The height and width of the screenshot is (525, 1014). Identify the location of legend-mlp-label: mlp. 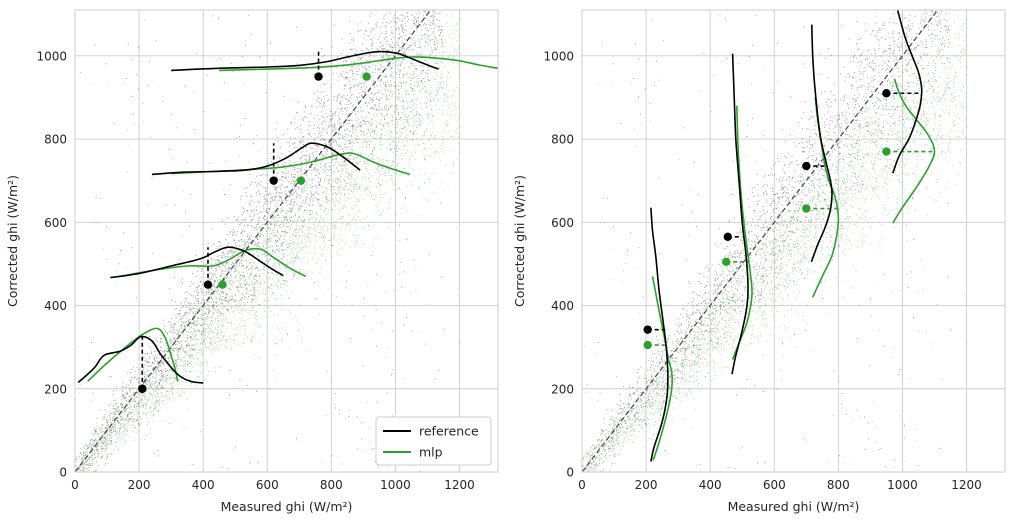
(431, 452).